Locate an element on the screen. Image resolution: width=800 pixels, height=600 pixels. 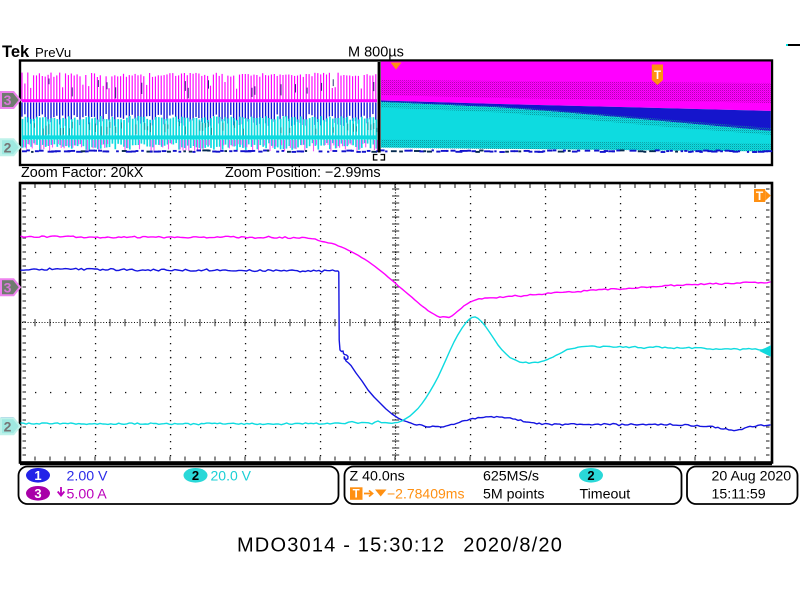
svg-text: PreVu is located at coordinates (53, 52).